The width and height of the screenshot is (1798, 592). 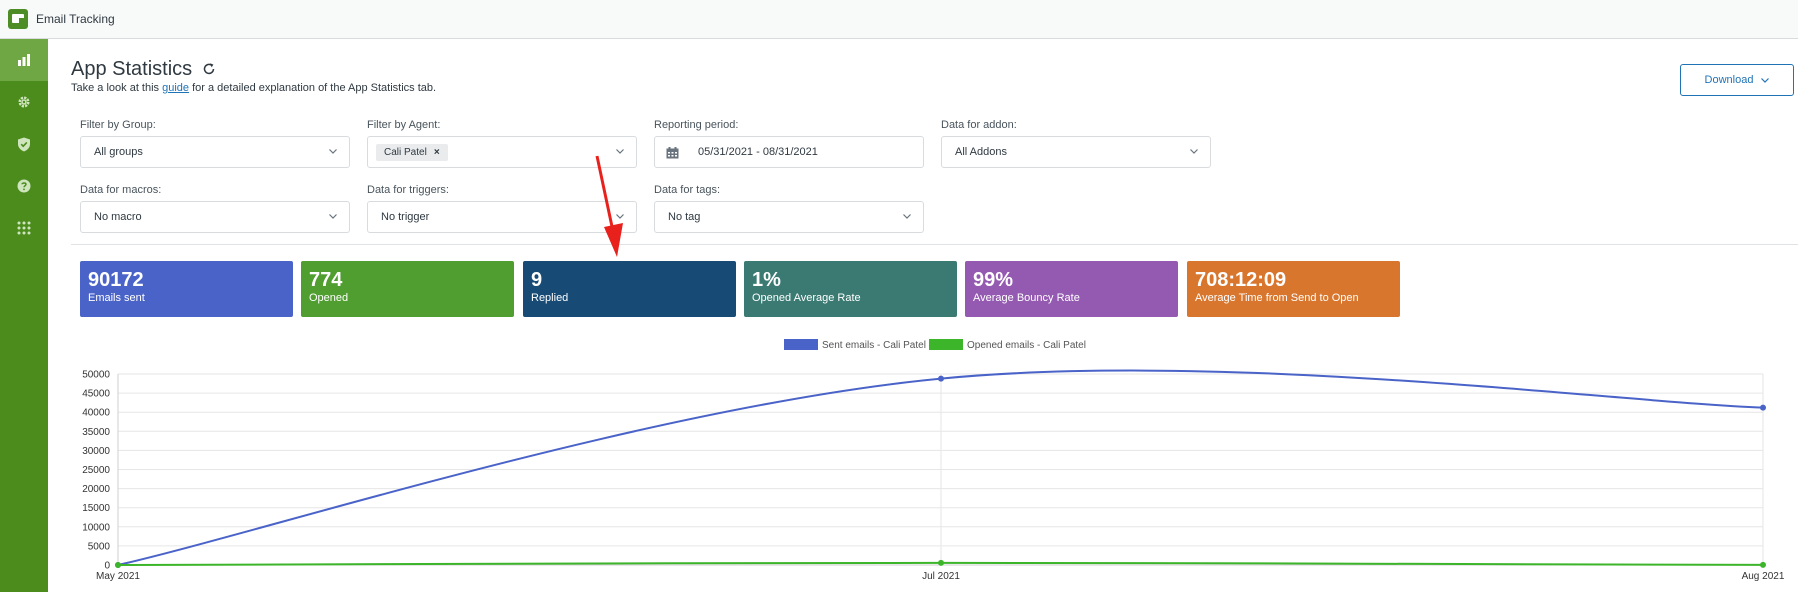 I want to click on apps-grid-icon, so click(x=24, y=228).